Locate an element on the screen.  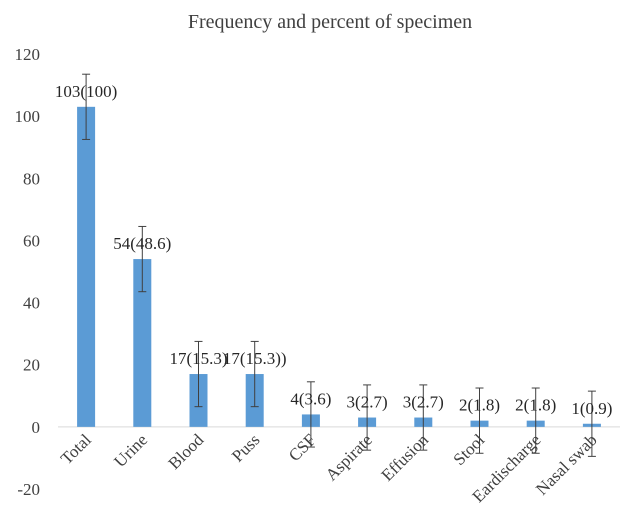
y-tick-label: 0 is located at coordinates (36, 427).